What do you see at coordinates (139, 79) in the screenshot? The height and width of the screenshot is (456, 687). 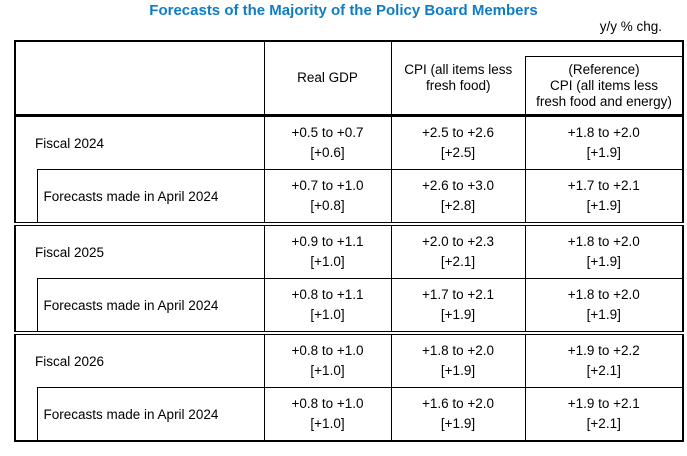 I see `header-empty-cell` at bounding box center [139, 79].